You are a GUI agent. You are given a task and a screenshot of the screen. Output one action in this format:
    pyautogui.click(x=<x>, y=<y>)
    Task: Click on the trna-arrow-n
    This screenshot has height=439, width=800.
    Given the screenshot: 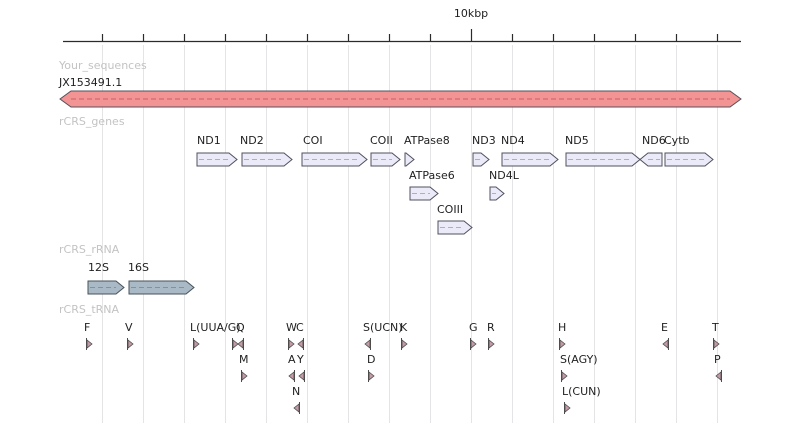 What is the action you would take?
    pyautogui.click(x=296, y=408)
    